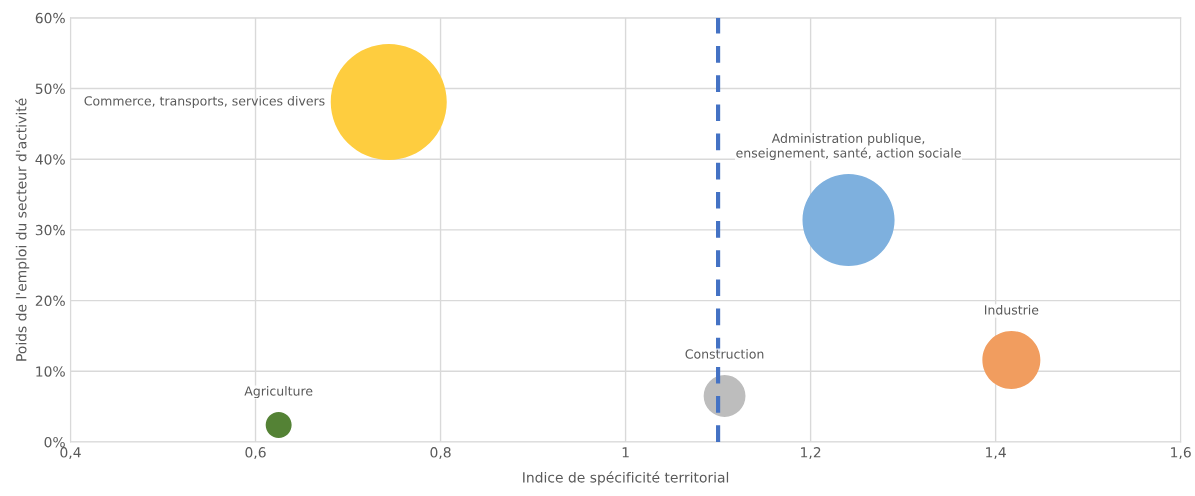  What do you see at coordinates (204, 102) in the screenshot?
I see `series-label: Commerce, transports, services divers` at bounding box center [204, 102].